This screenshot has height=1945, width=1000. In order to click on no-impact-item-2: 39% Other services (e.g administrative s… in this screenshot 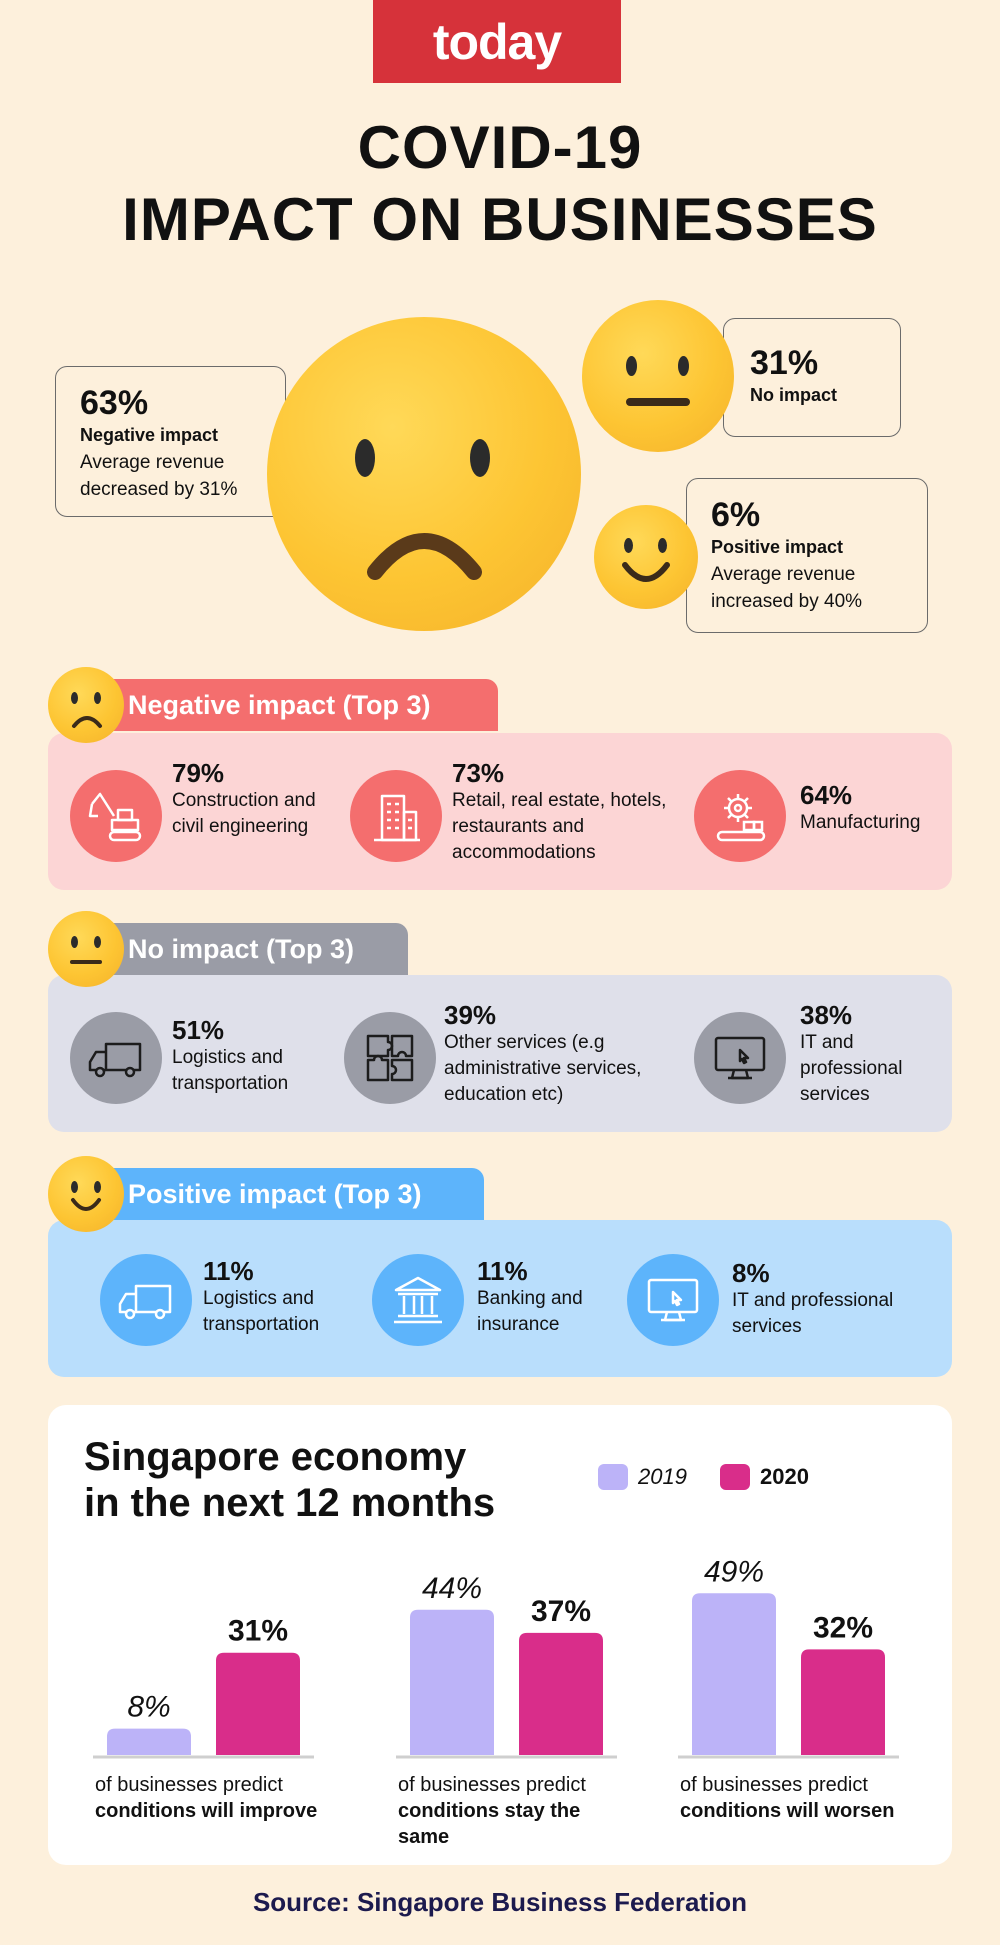, I will do `click(569, 1054)`.